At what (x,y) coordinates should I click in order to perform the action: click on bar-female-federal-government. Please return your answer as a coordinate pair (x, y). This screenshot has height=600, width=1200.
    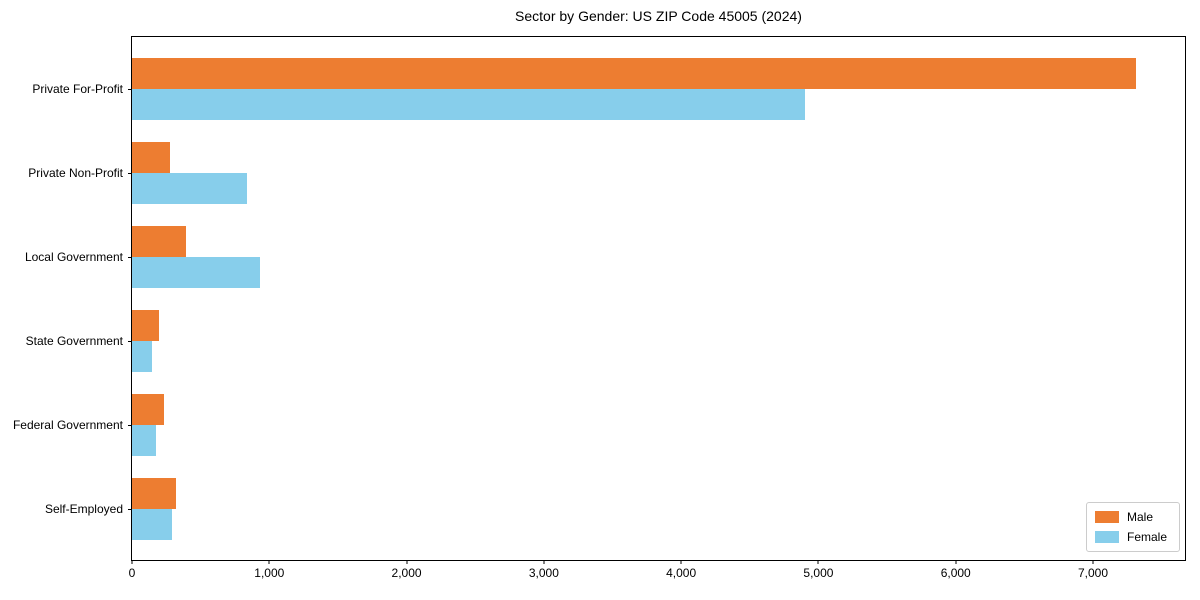
    Looking at the image, I should click on (144, 440).